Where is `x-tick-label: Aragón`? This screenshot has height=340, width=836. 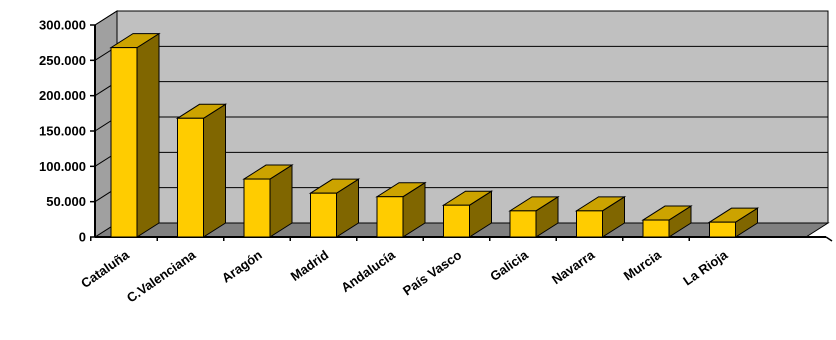
x-tick-label: Aragón is located at coordinates (242, 266).